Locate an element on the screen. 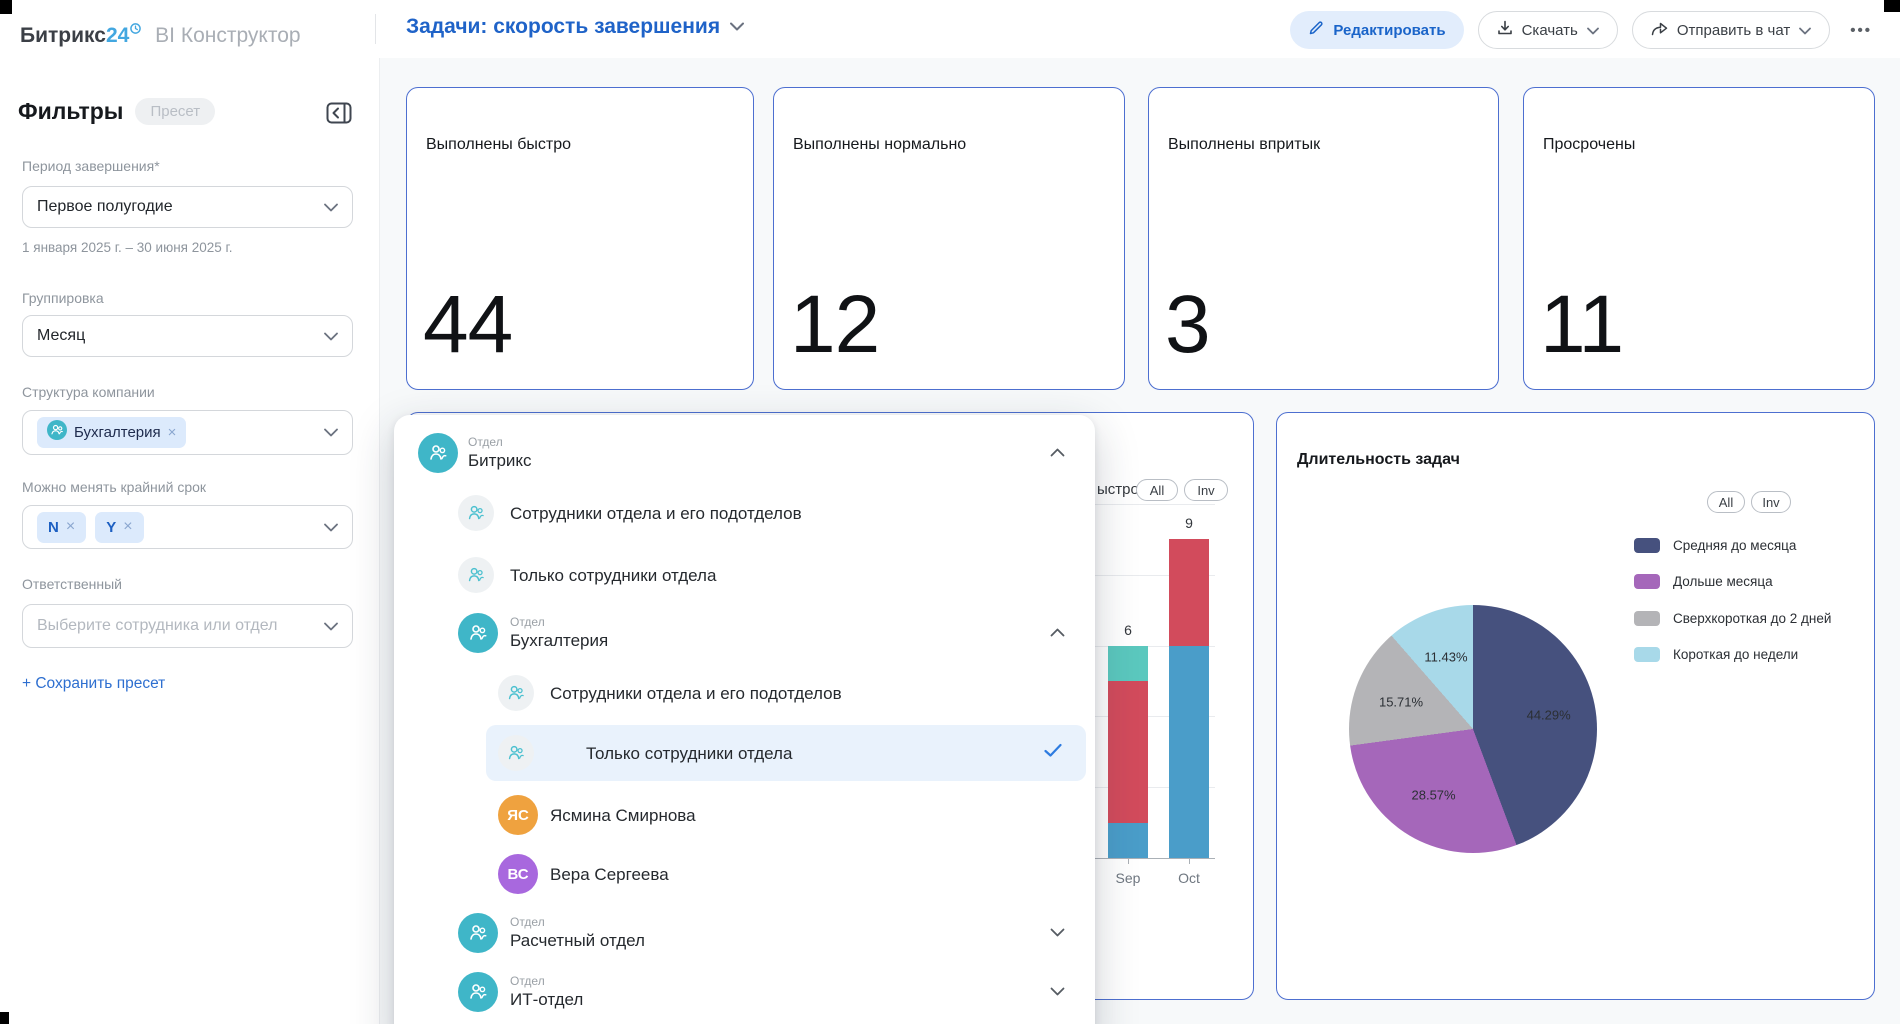 The image size is (1900, 1024). pie-slices is located at coordinates (1473, 729).